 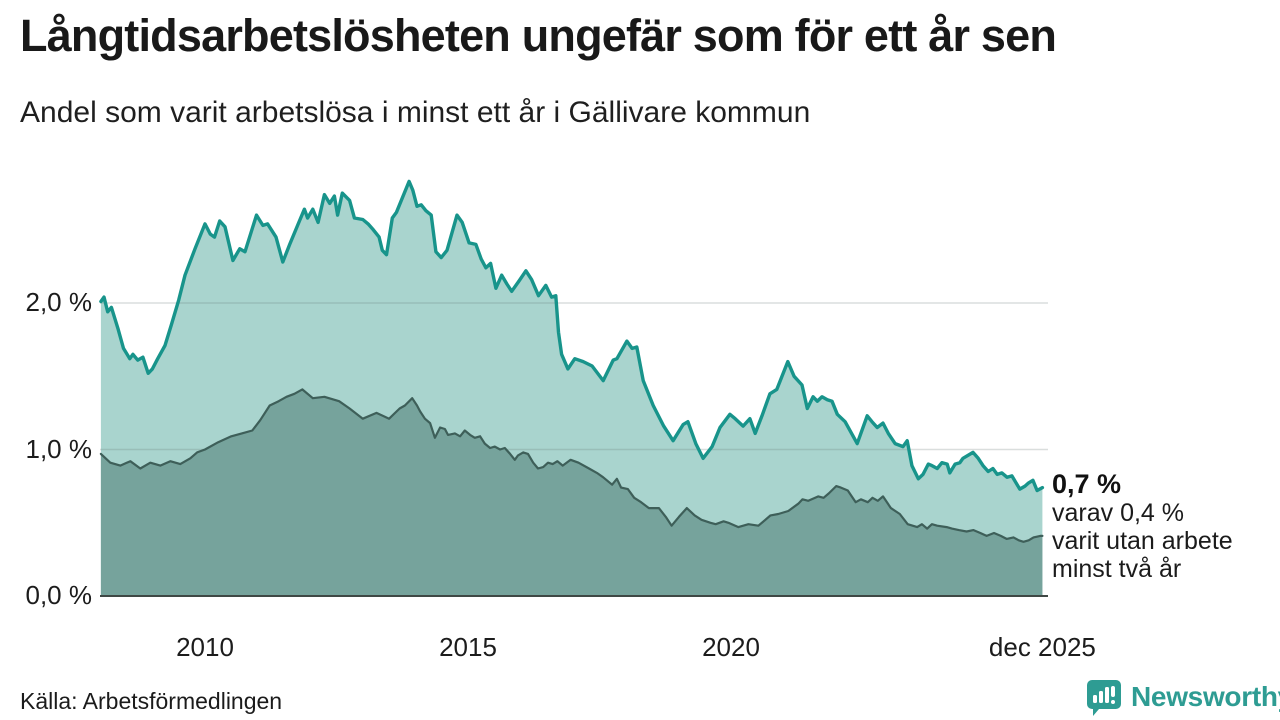 I want to click on newsworthy-logo: Newsworthy, so click(x=1182, y=697).